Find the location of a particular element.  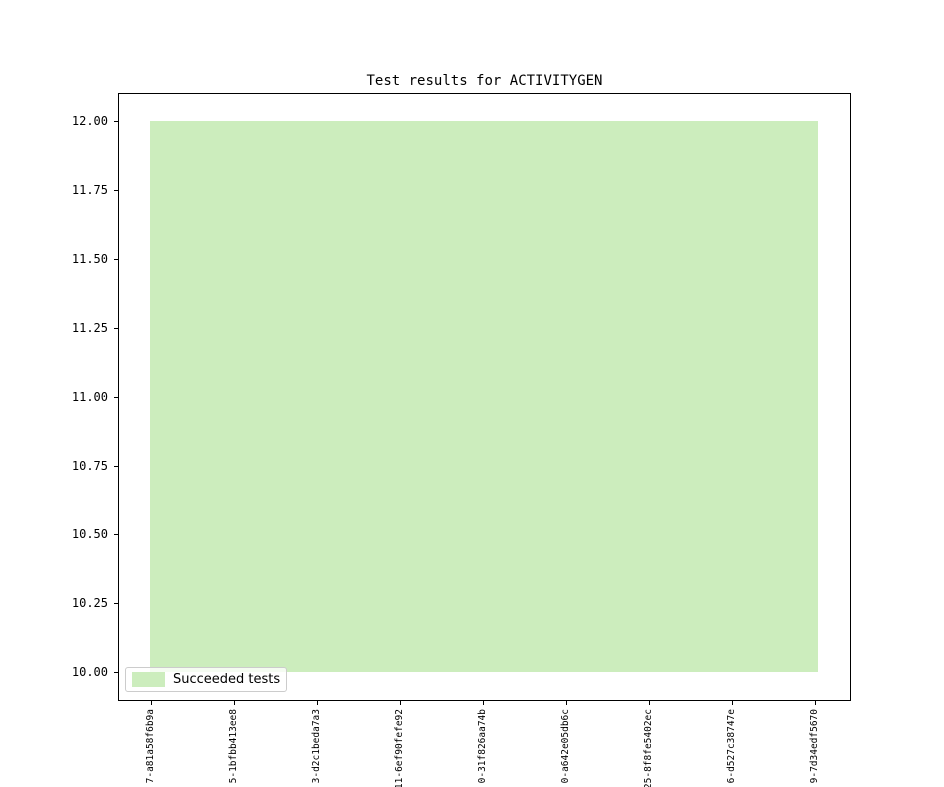

y-tick-label: 11.00 is located at coordinates (89, 397).